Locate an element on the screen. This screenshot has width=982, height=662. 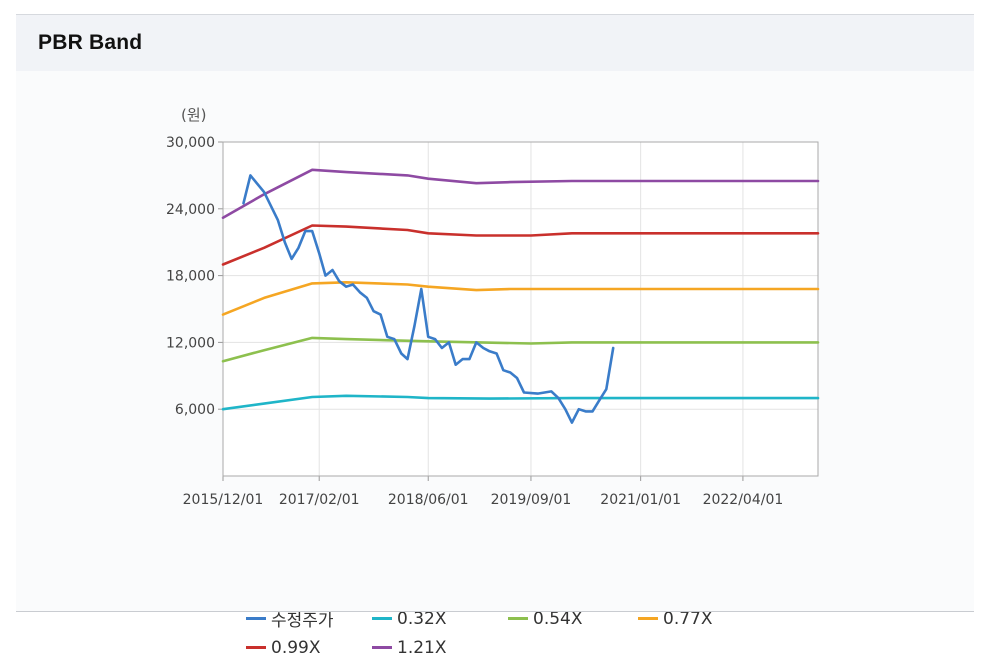
legend-item: 수정주가 is located at coordinates (290, 618).